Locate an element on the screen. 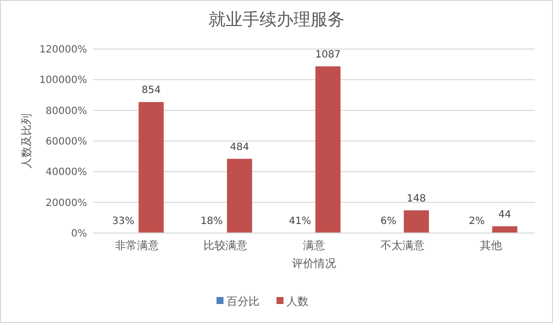  y-tick-label: 0% is located at coordinates (79, 234).